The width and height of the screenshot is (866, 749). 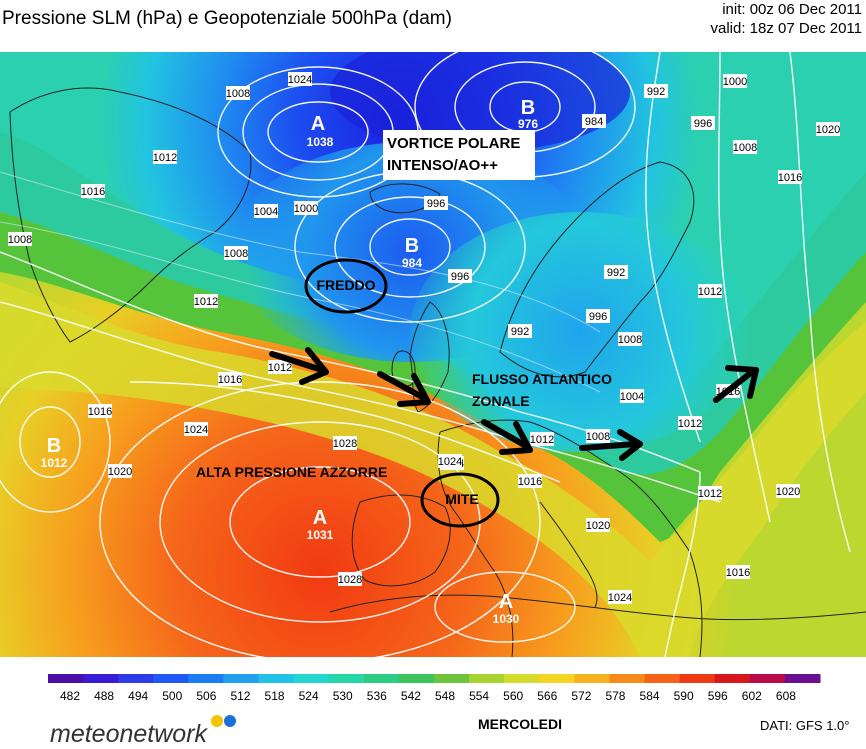 I want to click on low-center-value: 1012, so click(x=54, y=463).